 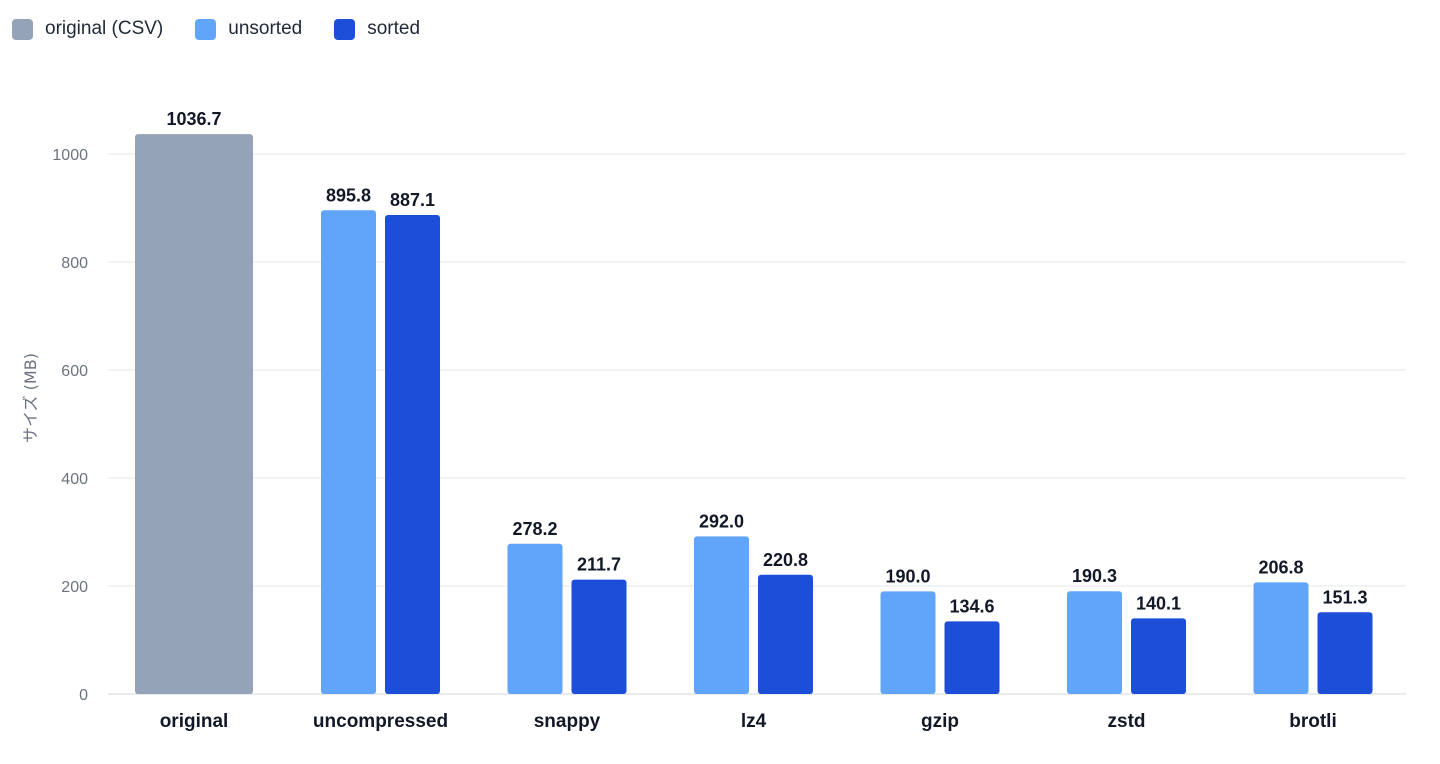 What do you see at coordinates (907, 576) in the screenshot?
I see `data-label: 190.0` at bounding box center [907, 576].